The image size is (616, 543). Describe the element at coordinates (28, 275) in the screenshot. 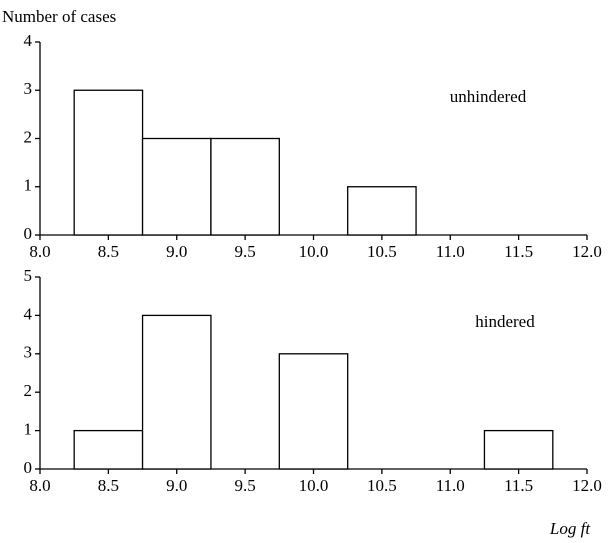

I see `y-tick-label: 5` at that location.